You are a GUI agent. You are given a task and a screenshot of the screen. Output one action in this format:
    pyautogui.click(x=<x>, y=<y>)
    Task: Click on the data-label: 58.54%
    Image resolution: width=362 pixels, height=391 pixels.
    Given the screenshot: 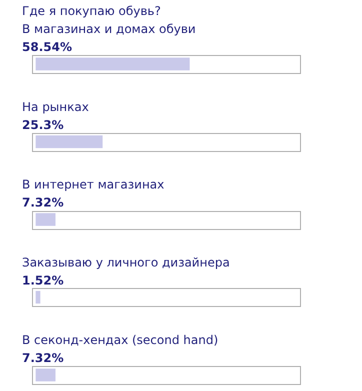 What is the action you would take?
    pyautogui.click(x=47, y=47)
    